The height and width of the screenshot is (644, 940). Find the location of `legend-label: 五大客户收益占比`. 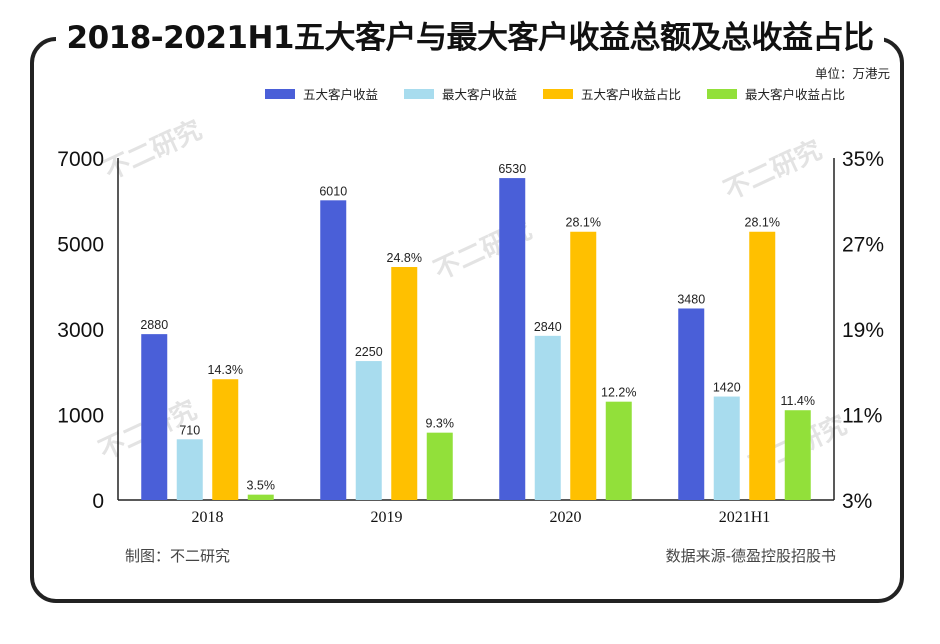

legend-label: 五大客户收益占比 is located at coordinates (631, 94).